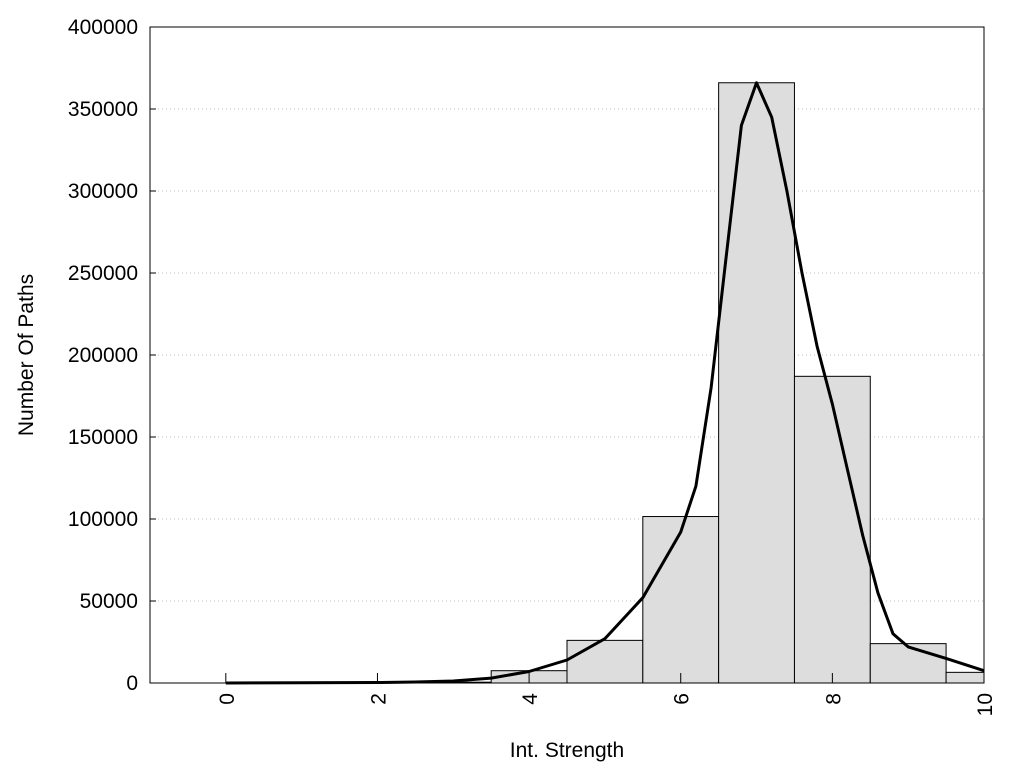 This screenshot has height=768, width=1024. What do you see at coordinates (833, 699) in the screenshot?
I see `x-tick-label: 8` at bounding box center [833, 699].